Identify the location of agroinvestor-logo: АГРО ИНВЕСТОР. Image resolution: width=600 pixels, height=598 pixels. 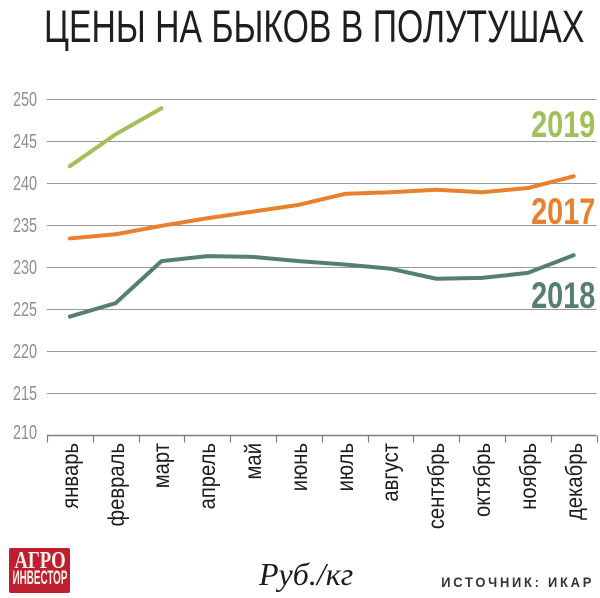
(39, 570).